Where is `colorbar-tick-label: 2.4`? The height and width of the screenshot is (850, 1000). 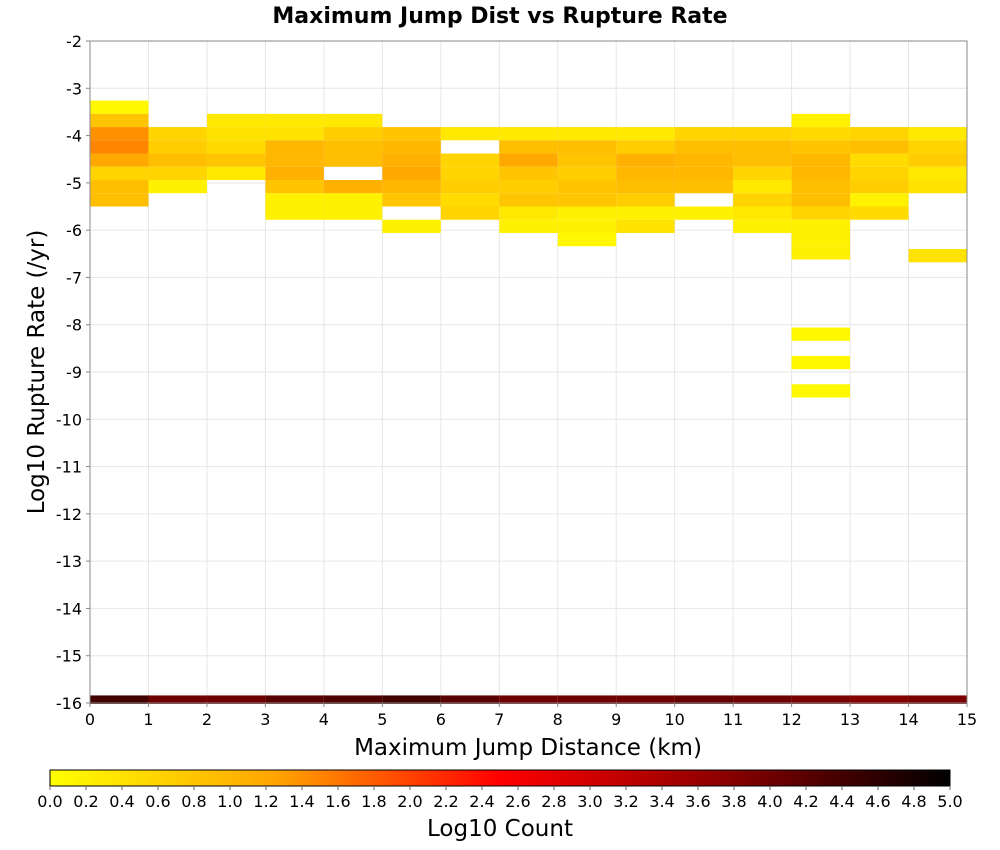
colorbar-tick-label: 2.4 is located at coordinates (481, 801).